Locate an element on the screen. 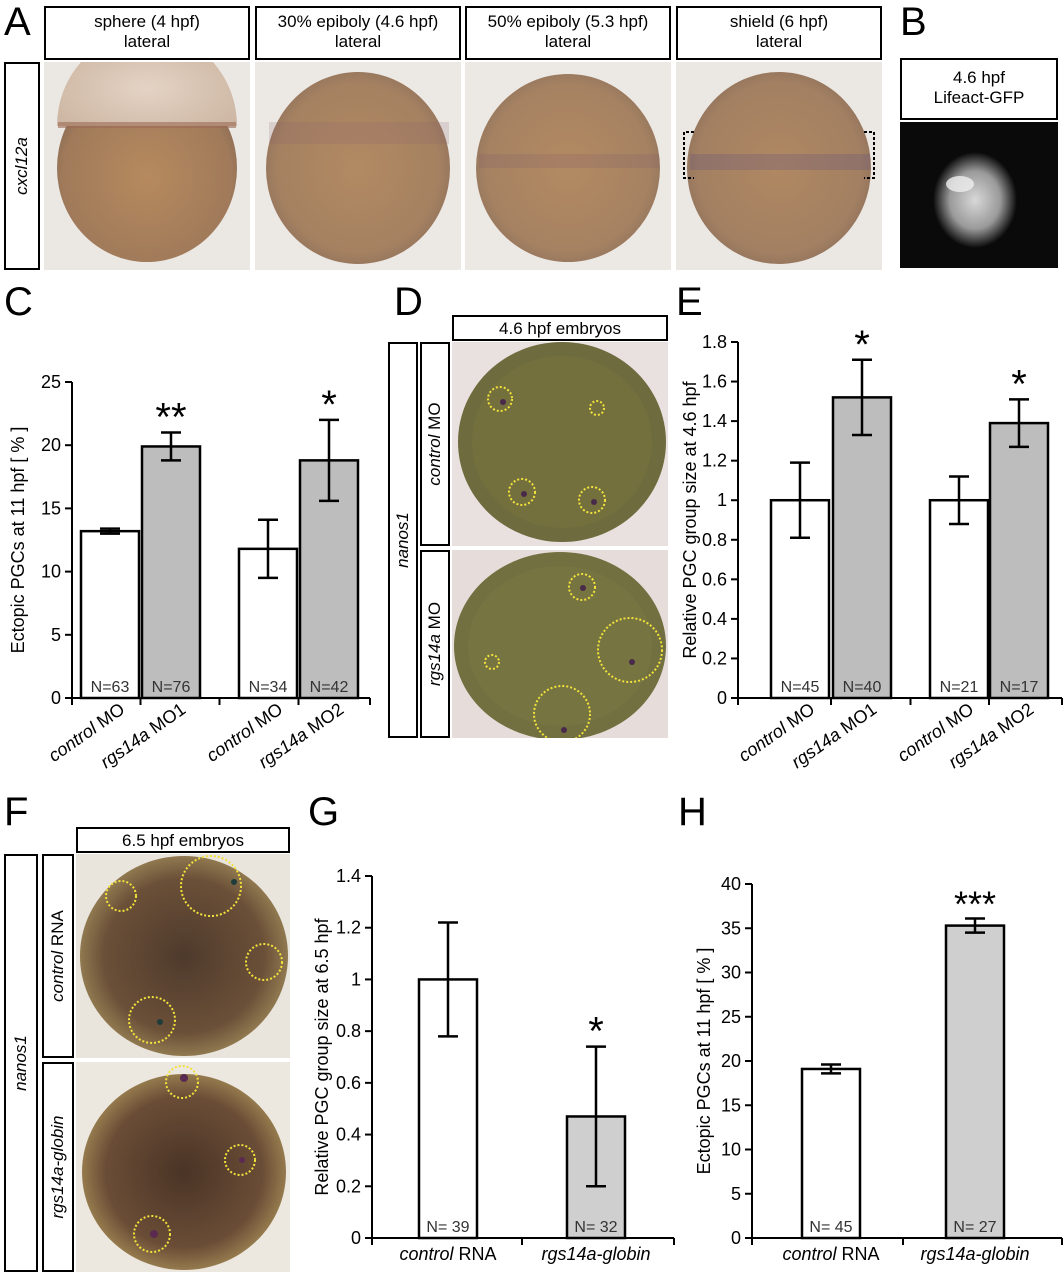 This screenshot has height=1280, width=1064. gene-label-box-a: cxcl12a is located at coordinates (22, 166).